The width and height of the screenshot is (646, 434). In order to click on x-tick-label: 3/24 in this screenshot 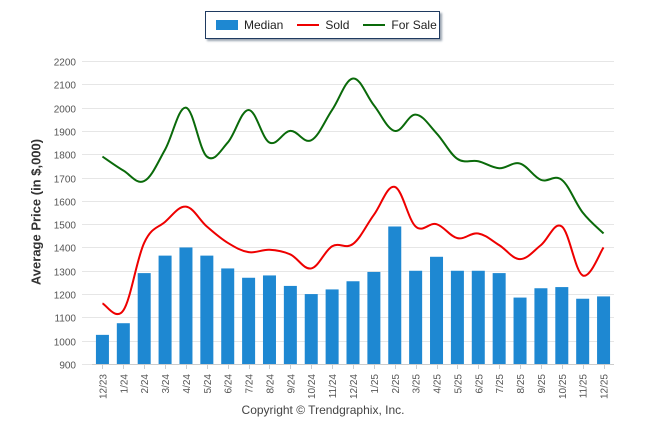, I will do `click(166, 384)`.